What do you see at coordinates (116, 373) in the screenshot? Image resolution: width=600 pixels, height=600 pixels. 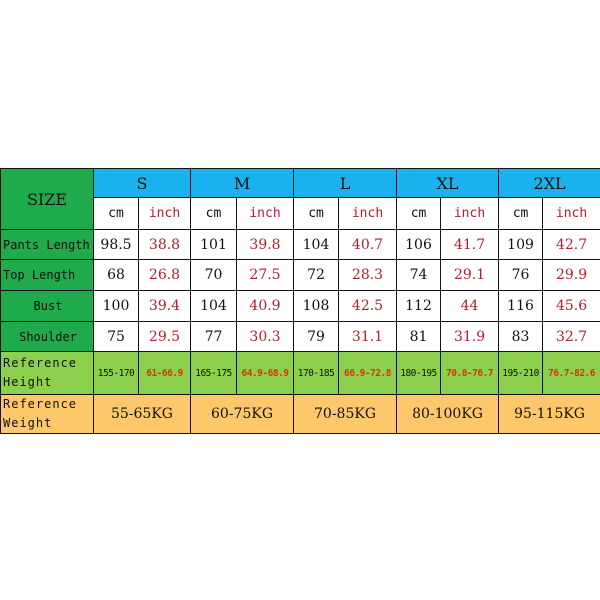 I see `height-value: 155-170` at bounding box center [116, 373].